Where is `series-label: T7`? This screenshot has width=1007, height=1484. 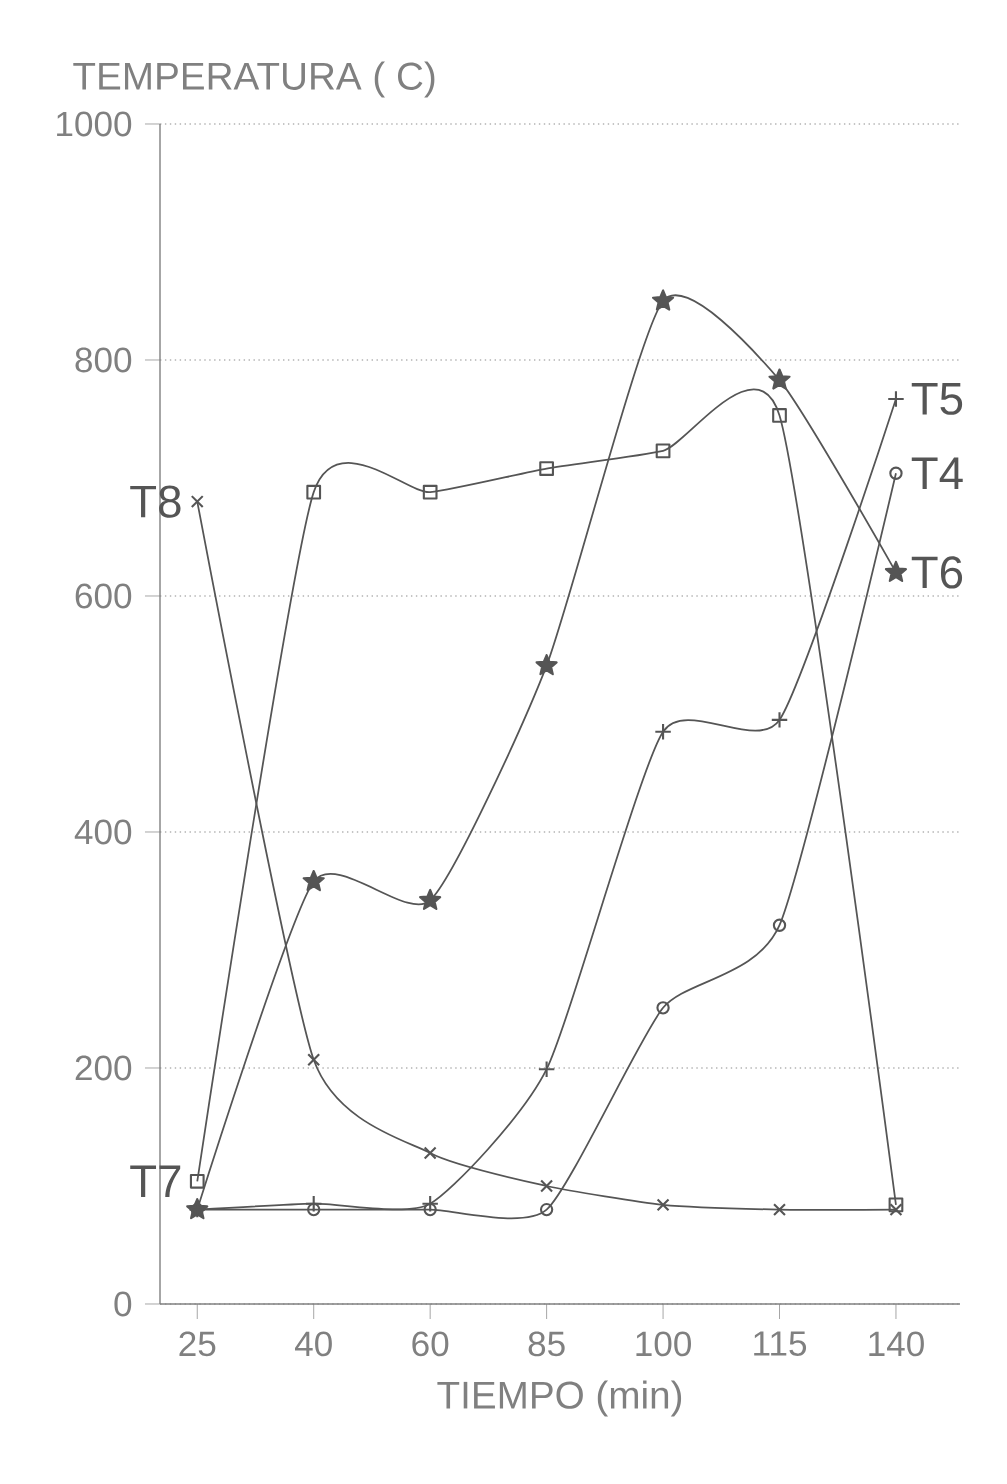
series-label: T7 is located at coordinates (155, 1181).